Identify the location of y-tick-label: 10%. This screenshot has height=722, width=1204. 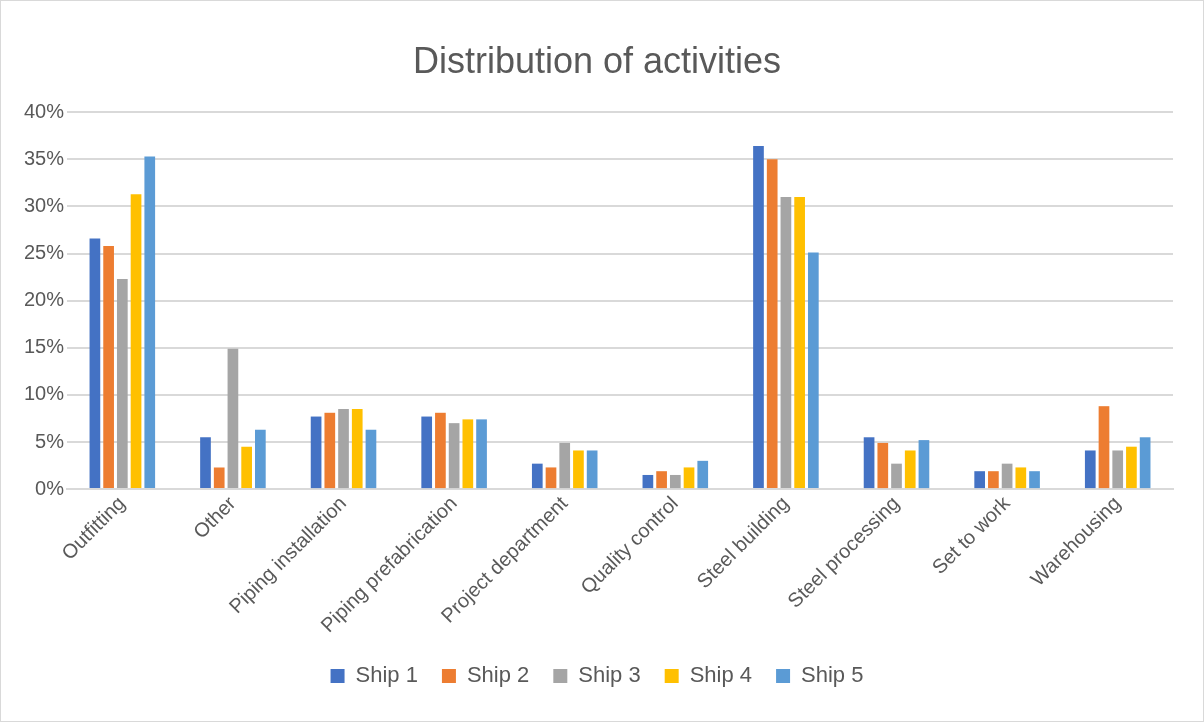
(44, 393).